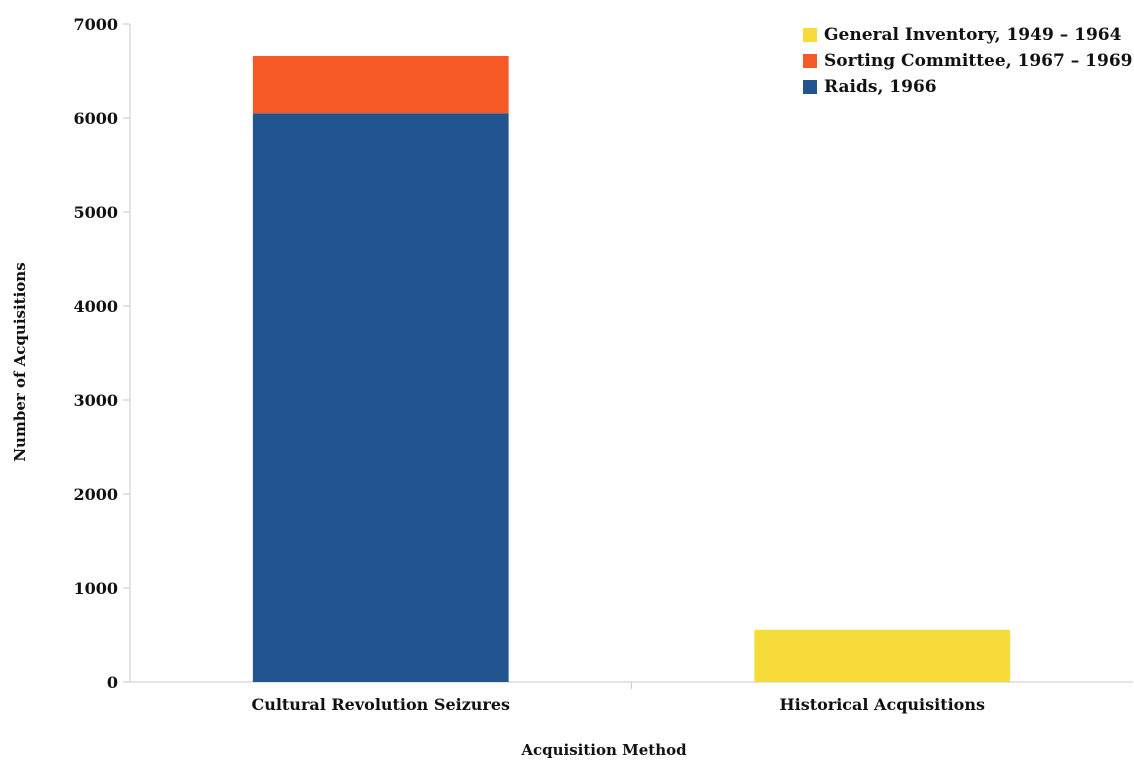  What do you see at coordinates (880, 87) in the screenshot?
I see `legend-label: Raids, 1966` at bounding box center [880, 87].